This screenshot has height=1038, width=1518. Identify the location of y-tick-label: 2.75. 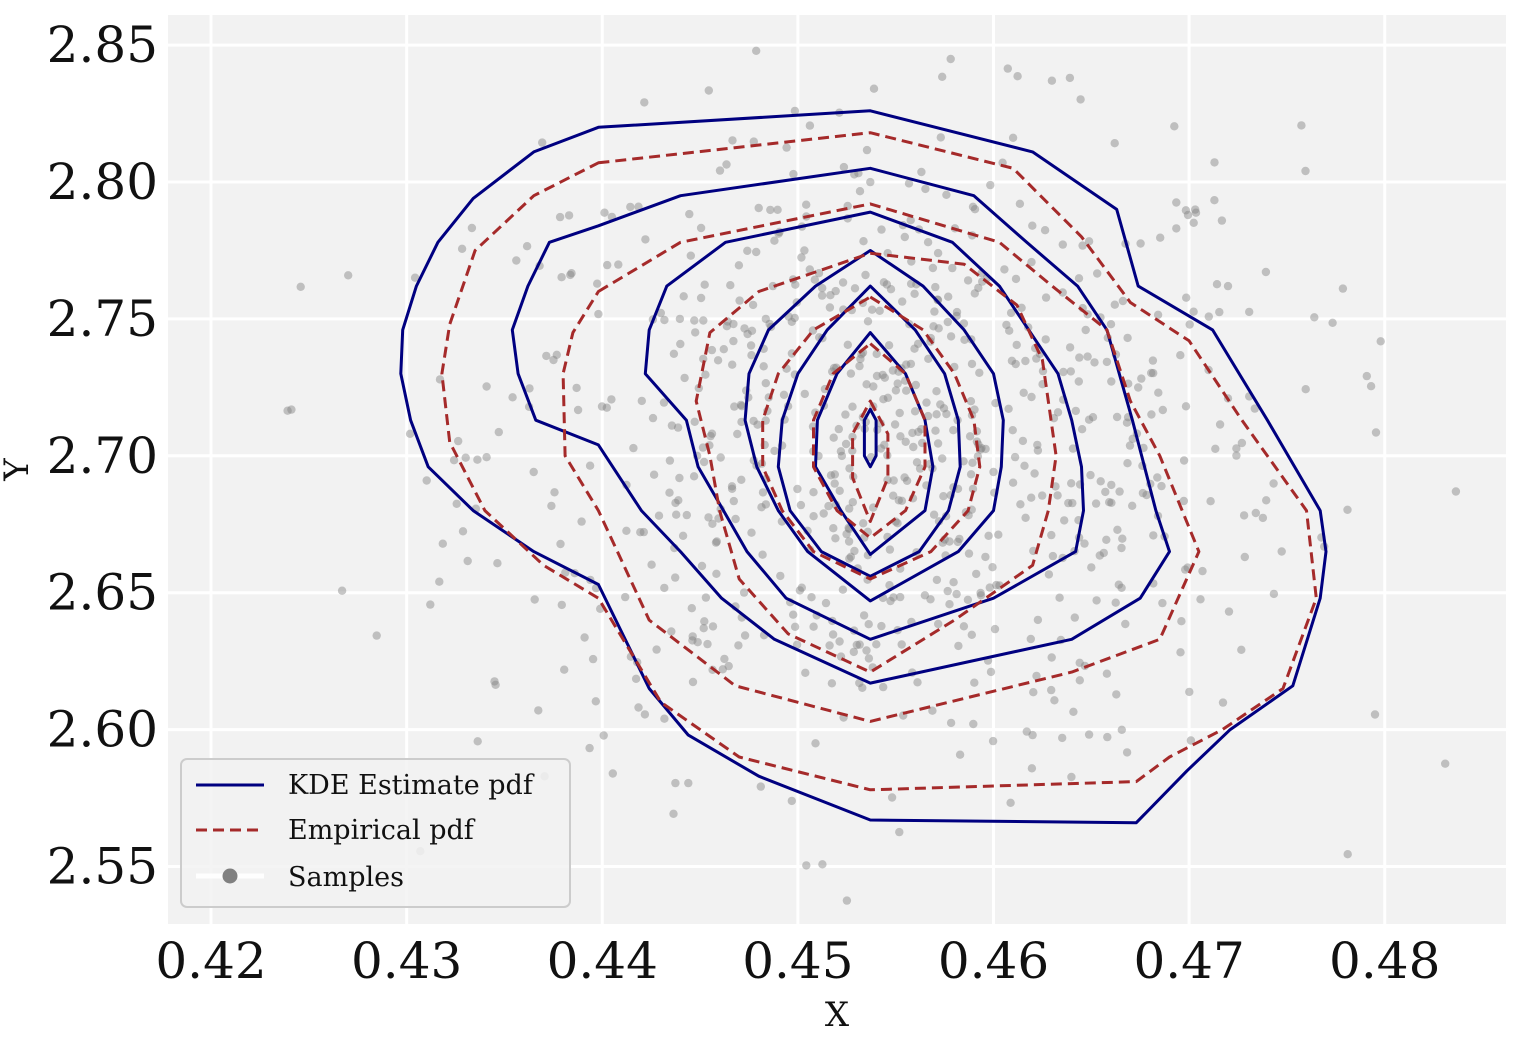
(102, 319).